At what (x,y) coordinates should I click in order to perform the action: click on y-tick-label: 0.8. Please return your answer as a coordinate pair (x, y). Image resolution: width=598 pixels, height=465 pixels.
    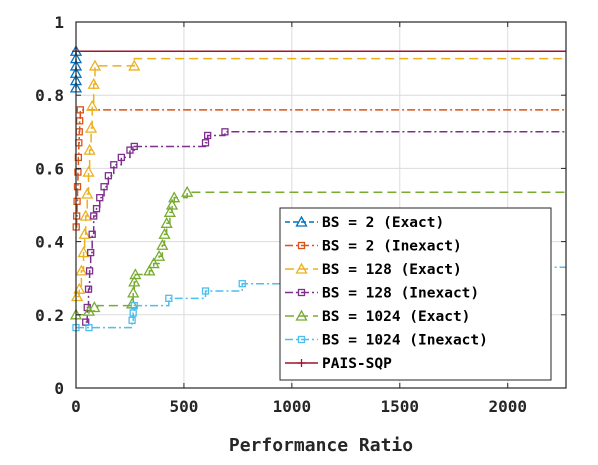
    Looking at the image, I should click on (49, 95).